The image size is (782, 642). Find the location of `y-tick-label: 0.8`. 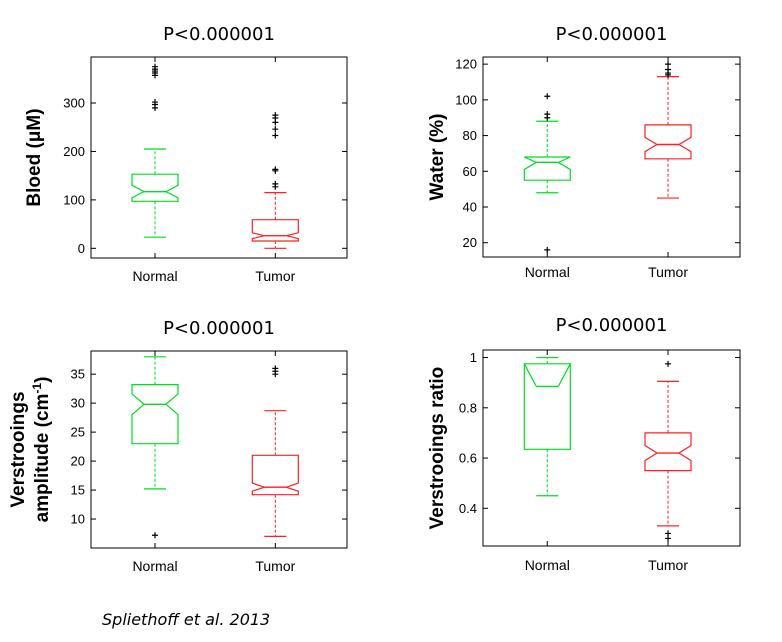

y-tick-label: 0.8 is located at coordinates (468, 407).